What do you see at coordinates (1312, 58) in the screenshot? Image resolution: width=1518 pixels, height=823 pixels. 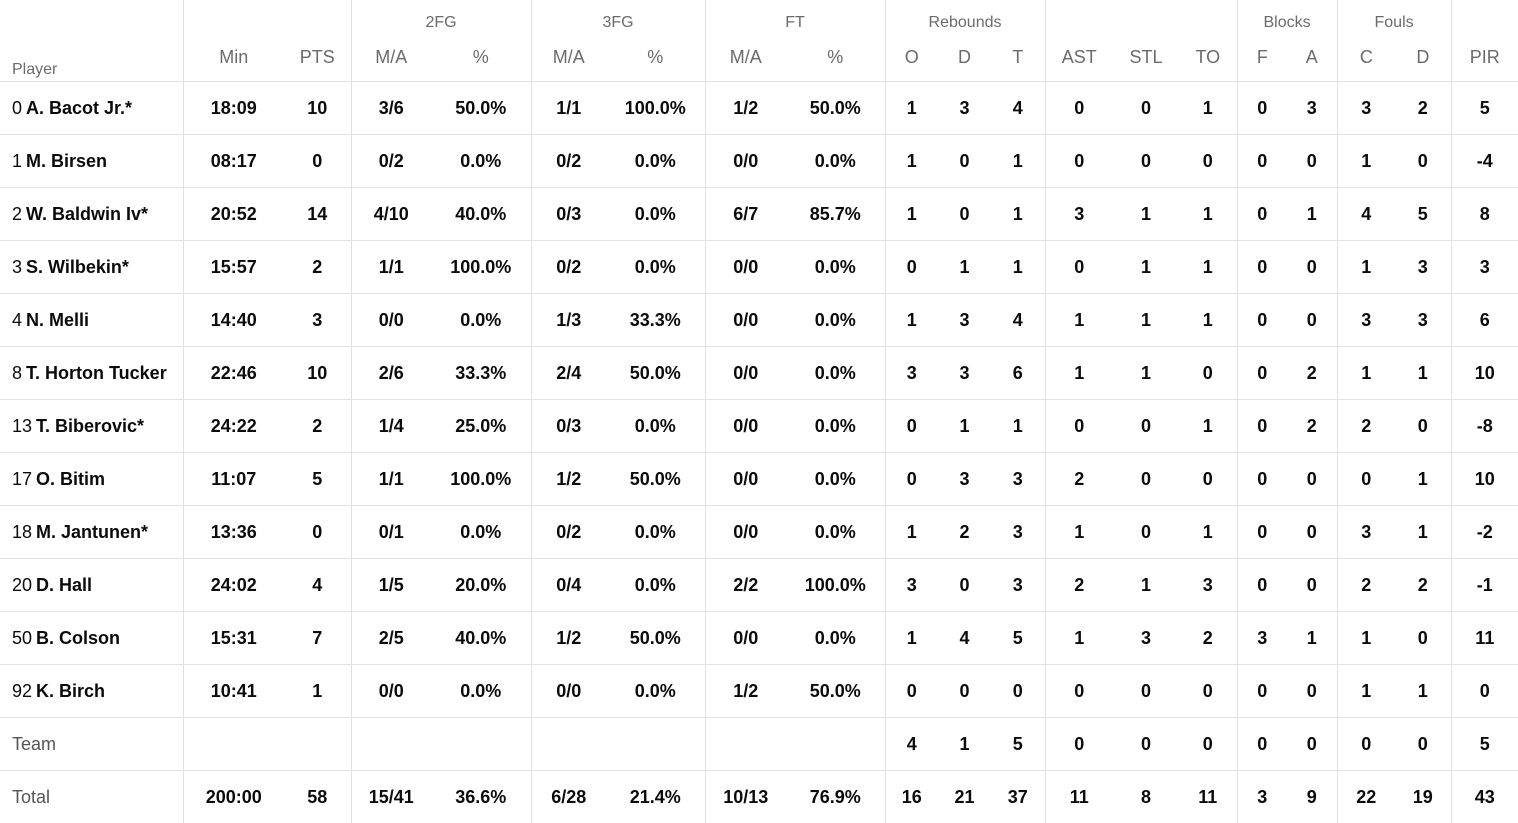 I see `header-blk-a: A` at bounding box center [1312, 58].